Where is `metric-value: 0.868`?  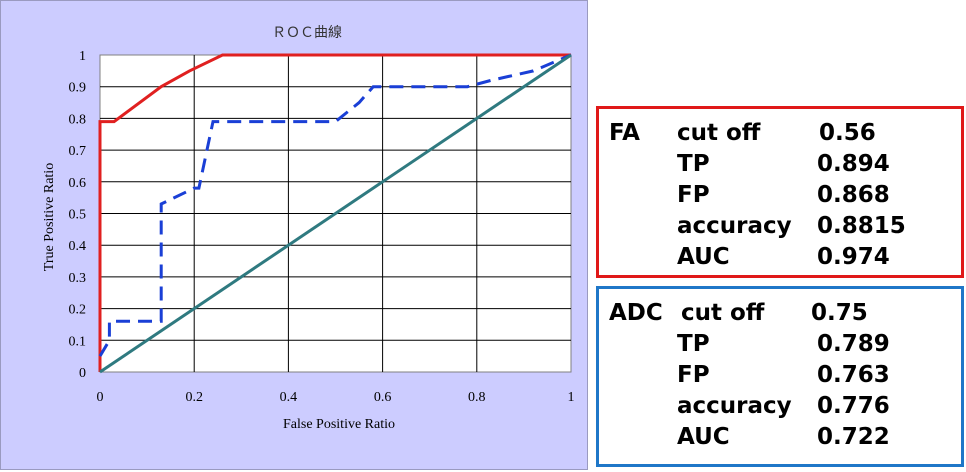
metric-value: 0.868 is located at coordinates (853, 195).